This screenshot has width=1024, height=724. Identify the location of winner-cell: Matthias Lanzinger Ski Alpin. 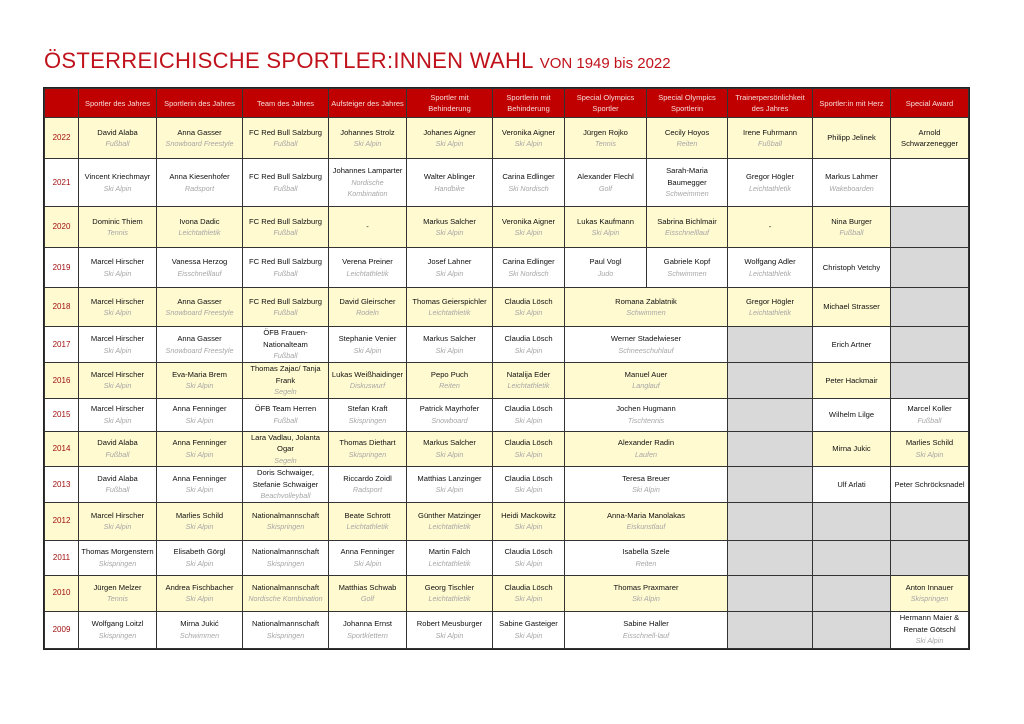
(449, 484).